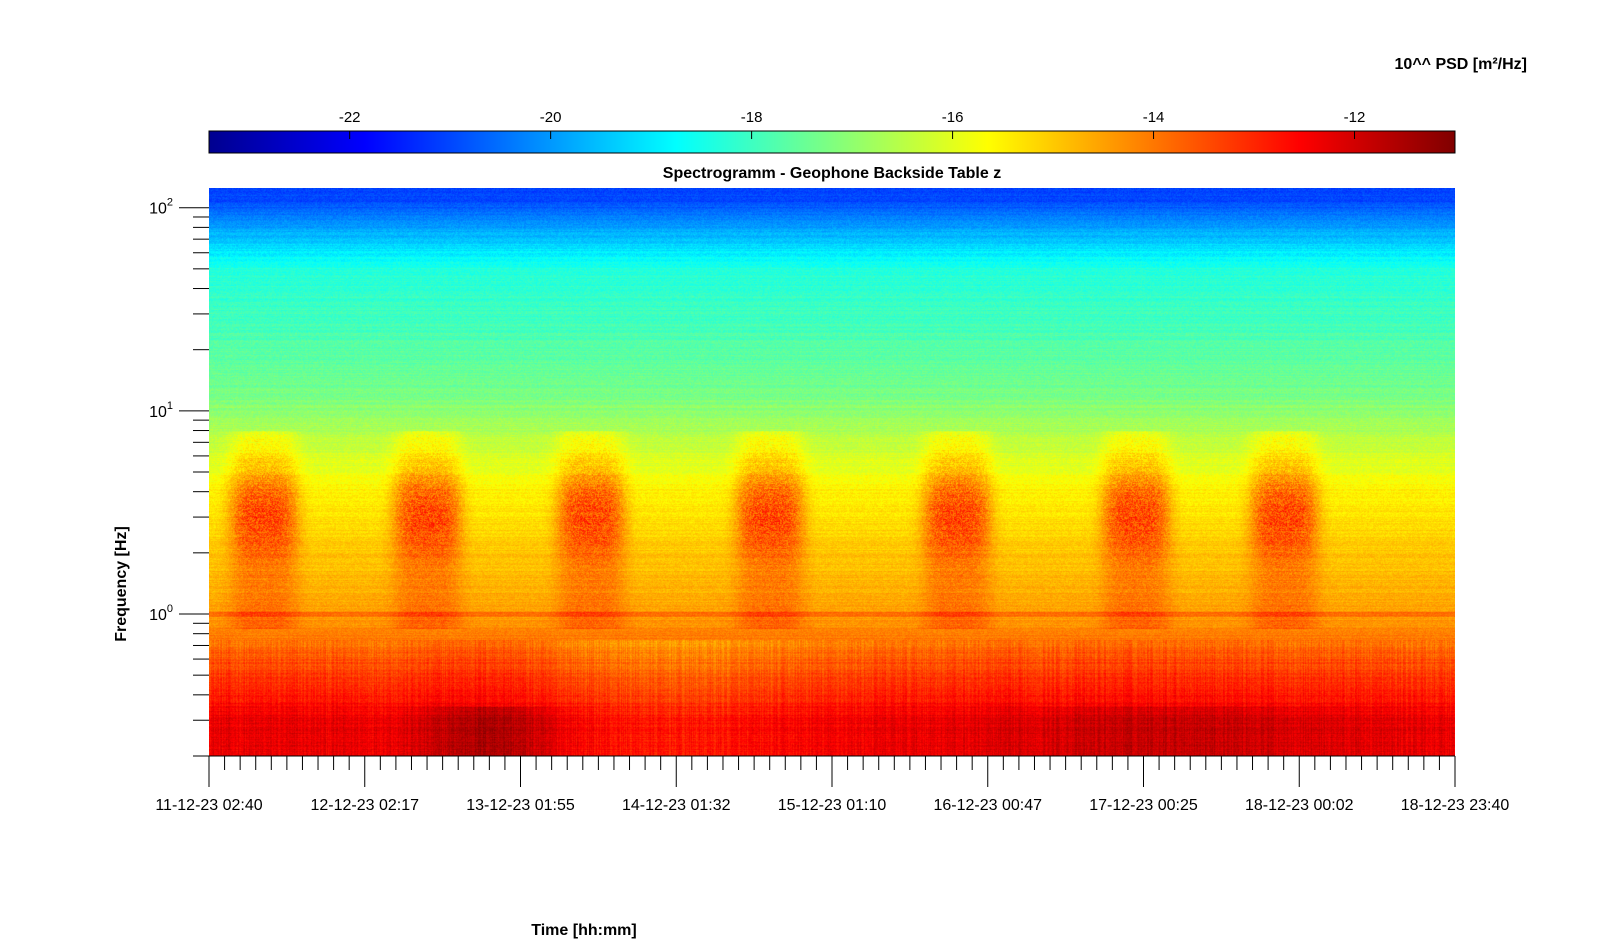 The width and height of the screenshot is (1600, 942). I want to click on colorbar: -22 -20 -18 -16 -14 -12, so click(832, 131).